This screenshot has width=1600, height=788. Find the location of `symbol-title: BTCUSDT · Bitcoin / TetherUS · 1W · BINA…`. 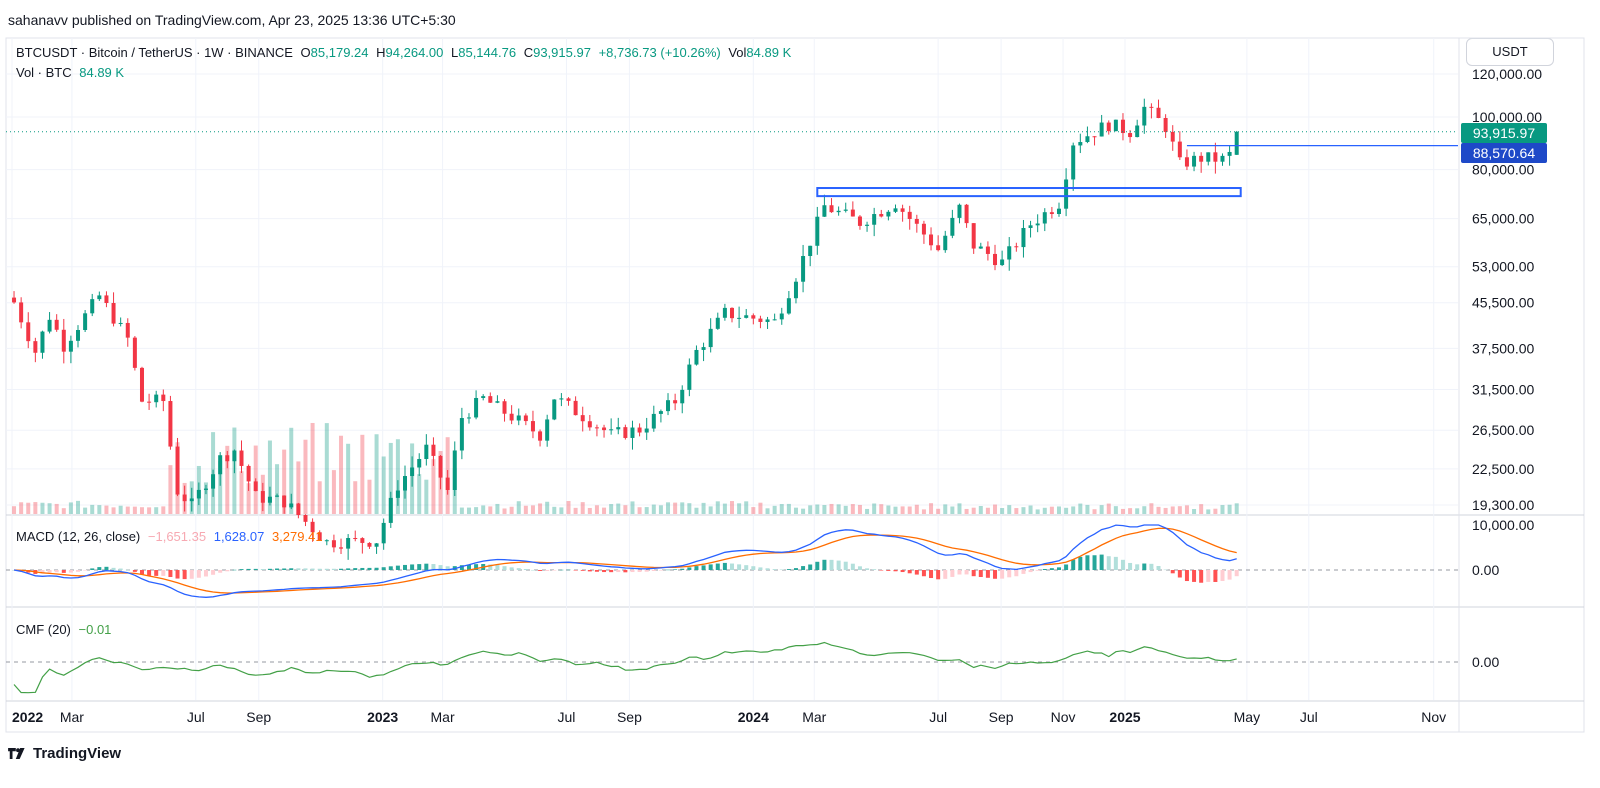

symbol-title: BTCUSDT · Bitcoin / TetherUS · 1W · BINA… is located at coordinates (154, 52).